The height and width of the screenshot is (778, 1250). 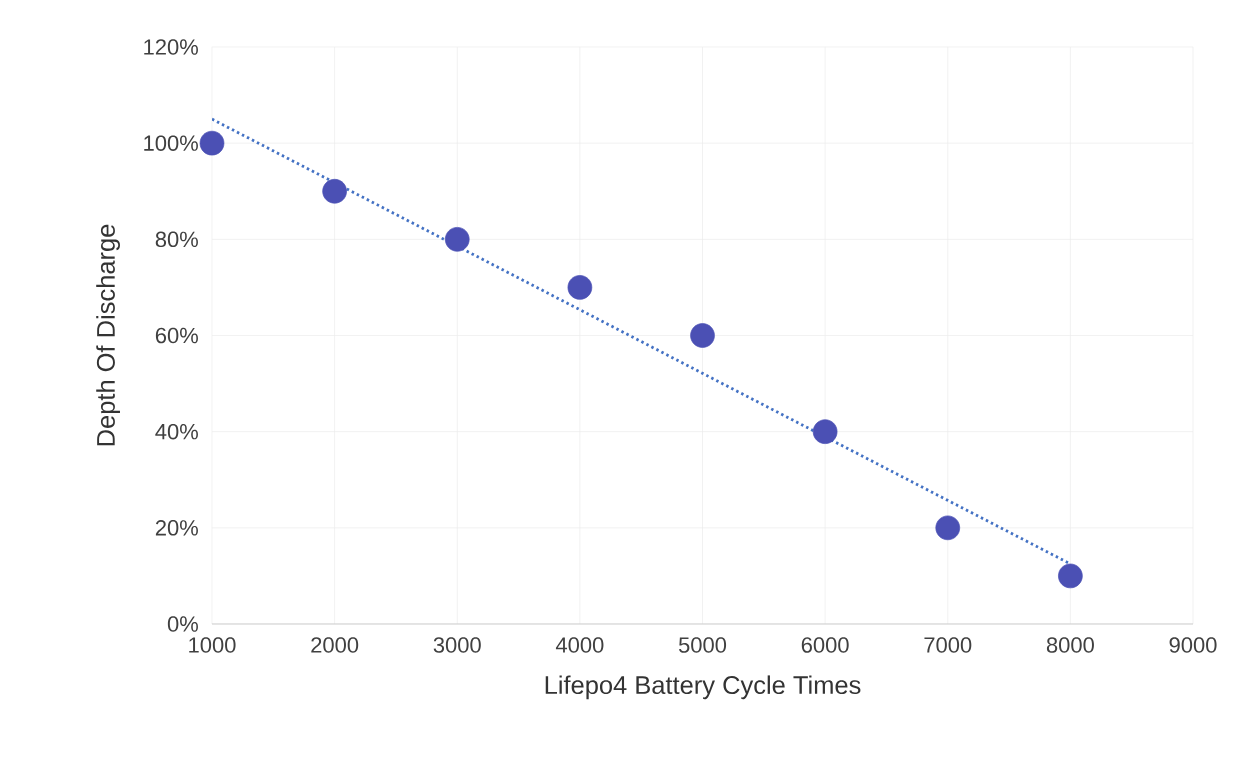 What do you see at coordinates (702, 645) in the screenshot?
I see `x-tick-label: 5000` at bounding box center [702, 645].